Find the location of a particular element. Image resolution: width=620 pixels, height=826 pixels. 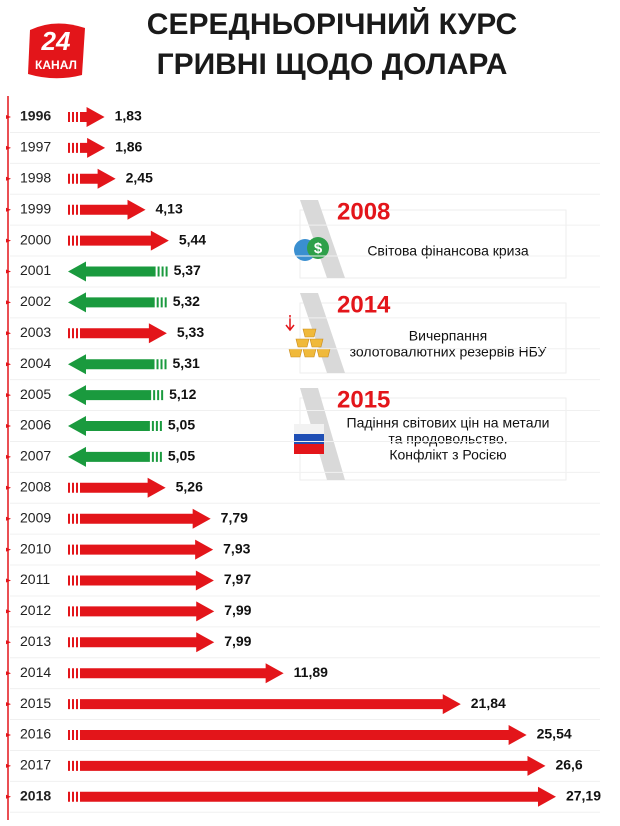

logo-number: 24 is located at coordinates (56, 41).